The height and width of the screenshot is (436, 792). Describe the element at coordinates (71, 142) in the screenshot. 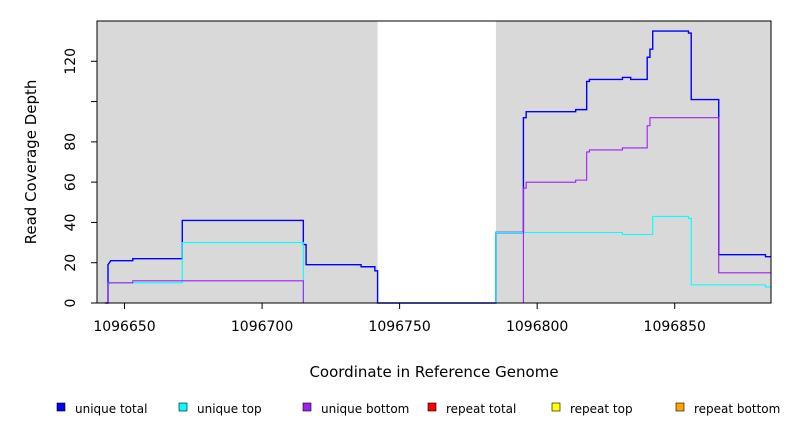

I see `y-tick-label: 80` at that location.